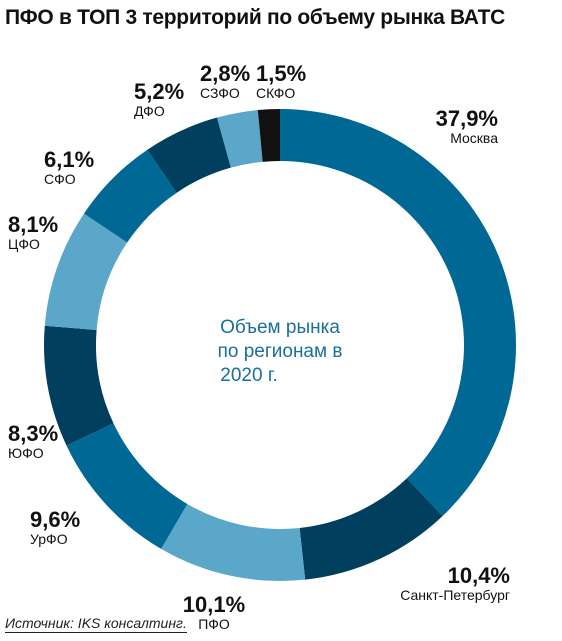 This screenshot has height=641, width=562. What do you see at coordinates (33, 433) in the screenshot?
I see `value-label-yufo: 8,3%` at bounding box center [33, 433].